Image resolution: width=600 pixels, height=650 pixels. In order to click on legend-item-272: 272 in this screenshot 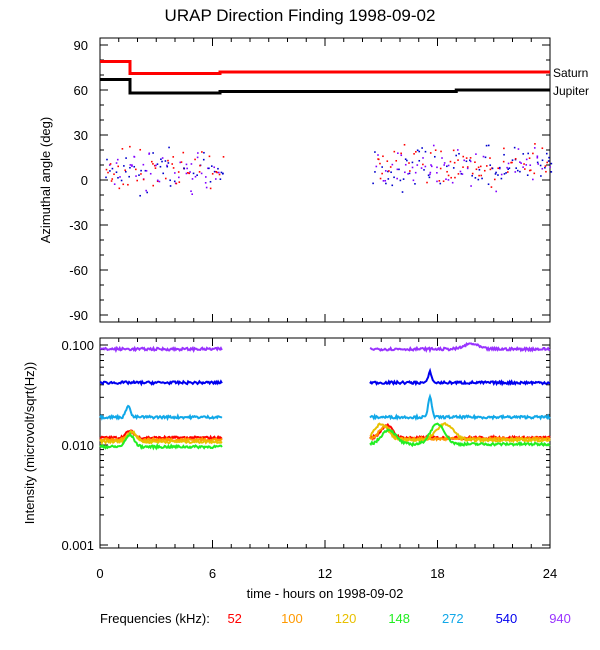, I will do `click(452, 618)`.